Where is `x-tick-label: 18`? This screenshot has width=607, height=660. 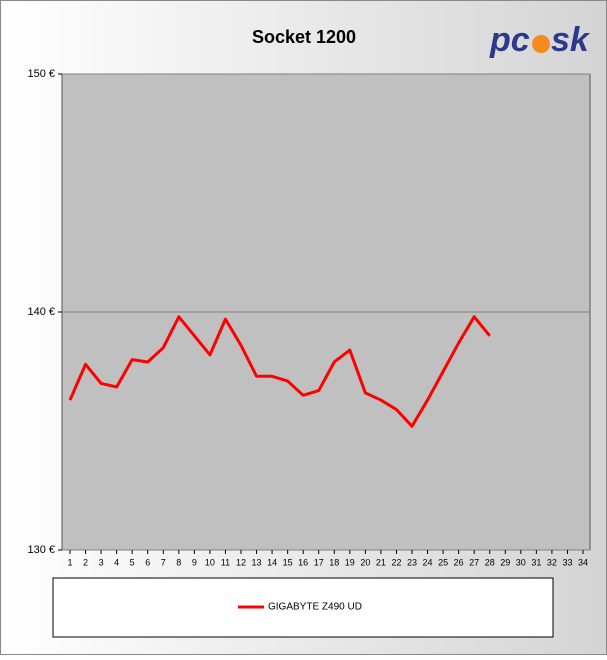
x-tick-label: 18 is located at coordinates (334, 562).